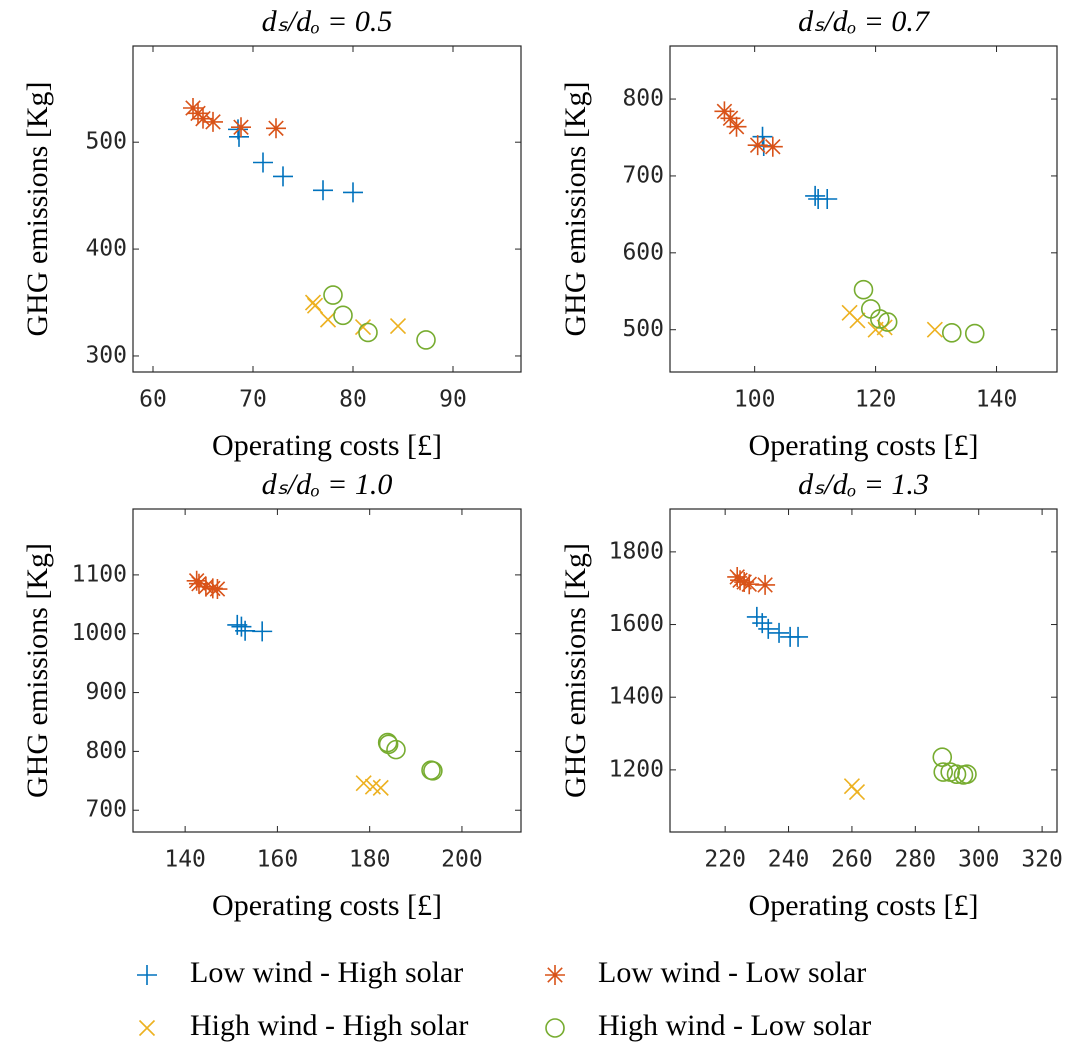 This screenshot has width=1075, height=1047. What do you see at coordinates (755, 400) in the screenshot?
I see `x-tick-label: 100` at bounding box center [755, 400].